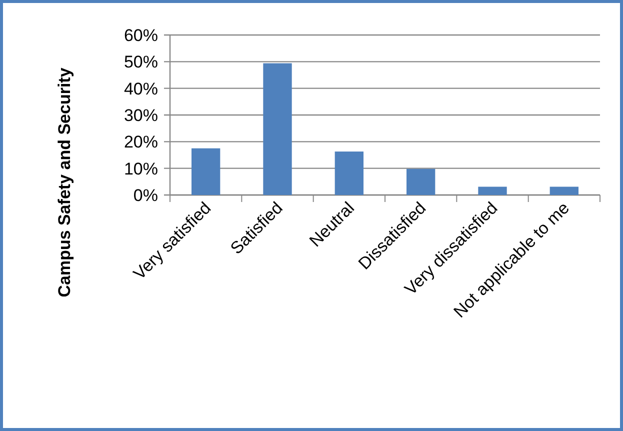 Image resolution: width=623 pixels, height=431 pixels. Describe the element at coordinates (141, 115) in the screenshot. I see `y-tick-label: 30%` at that location.